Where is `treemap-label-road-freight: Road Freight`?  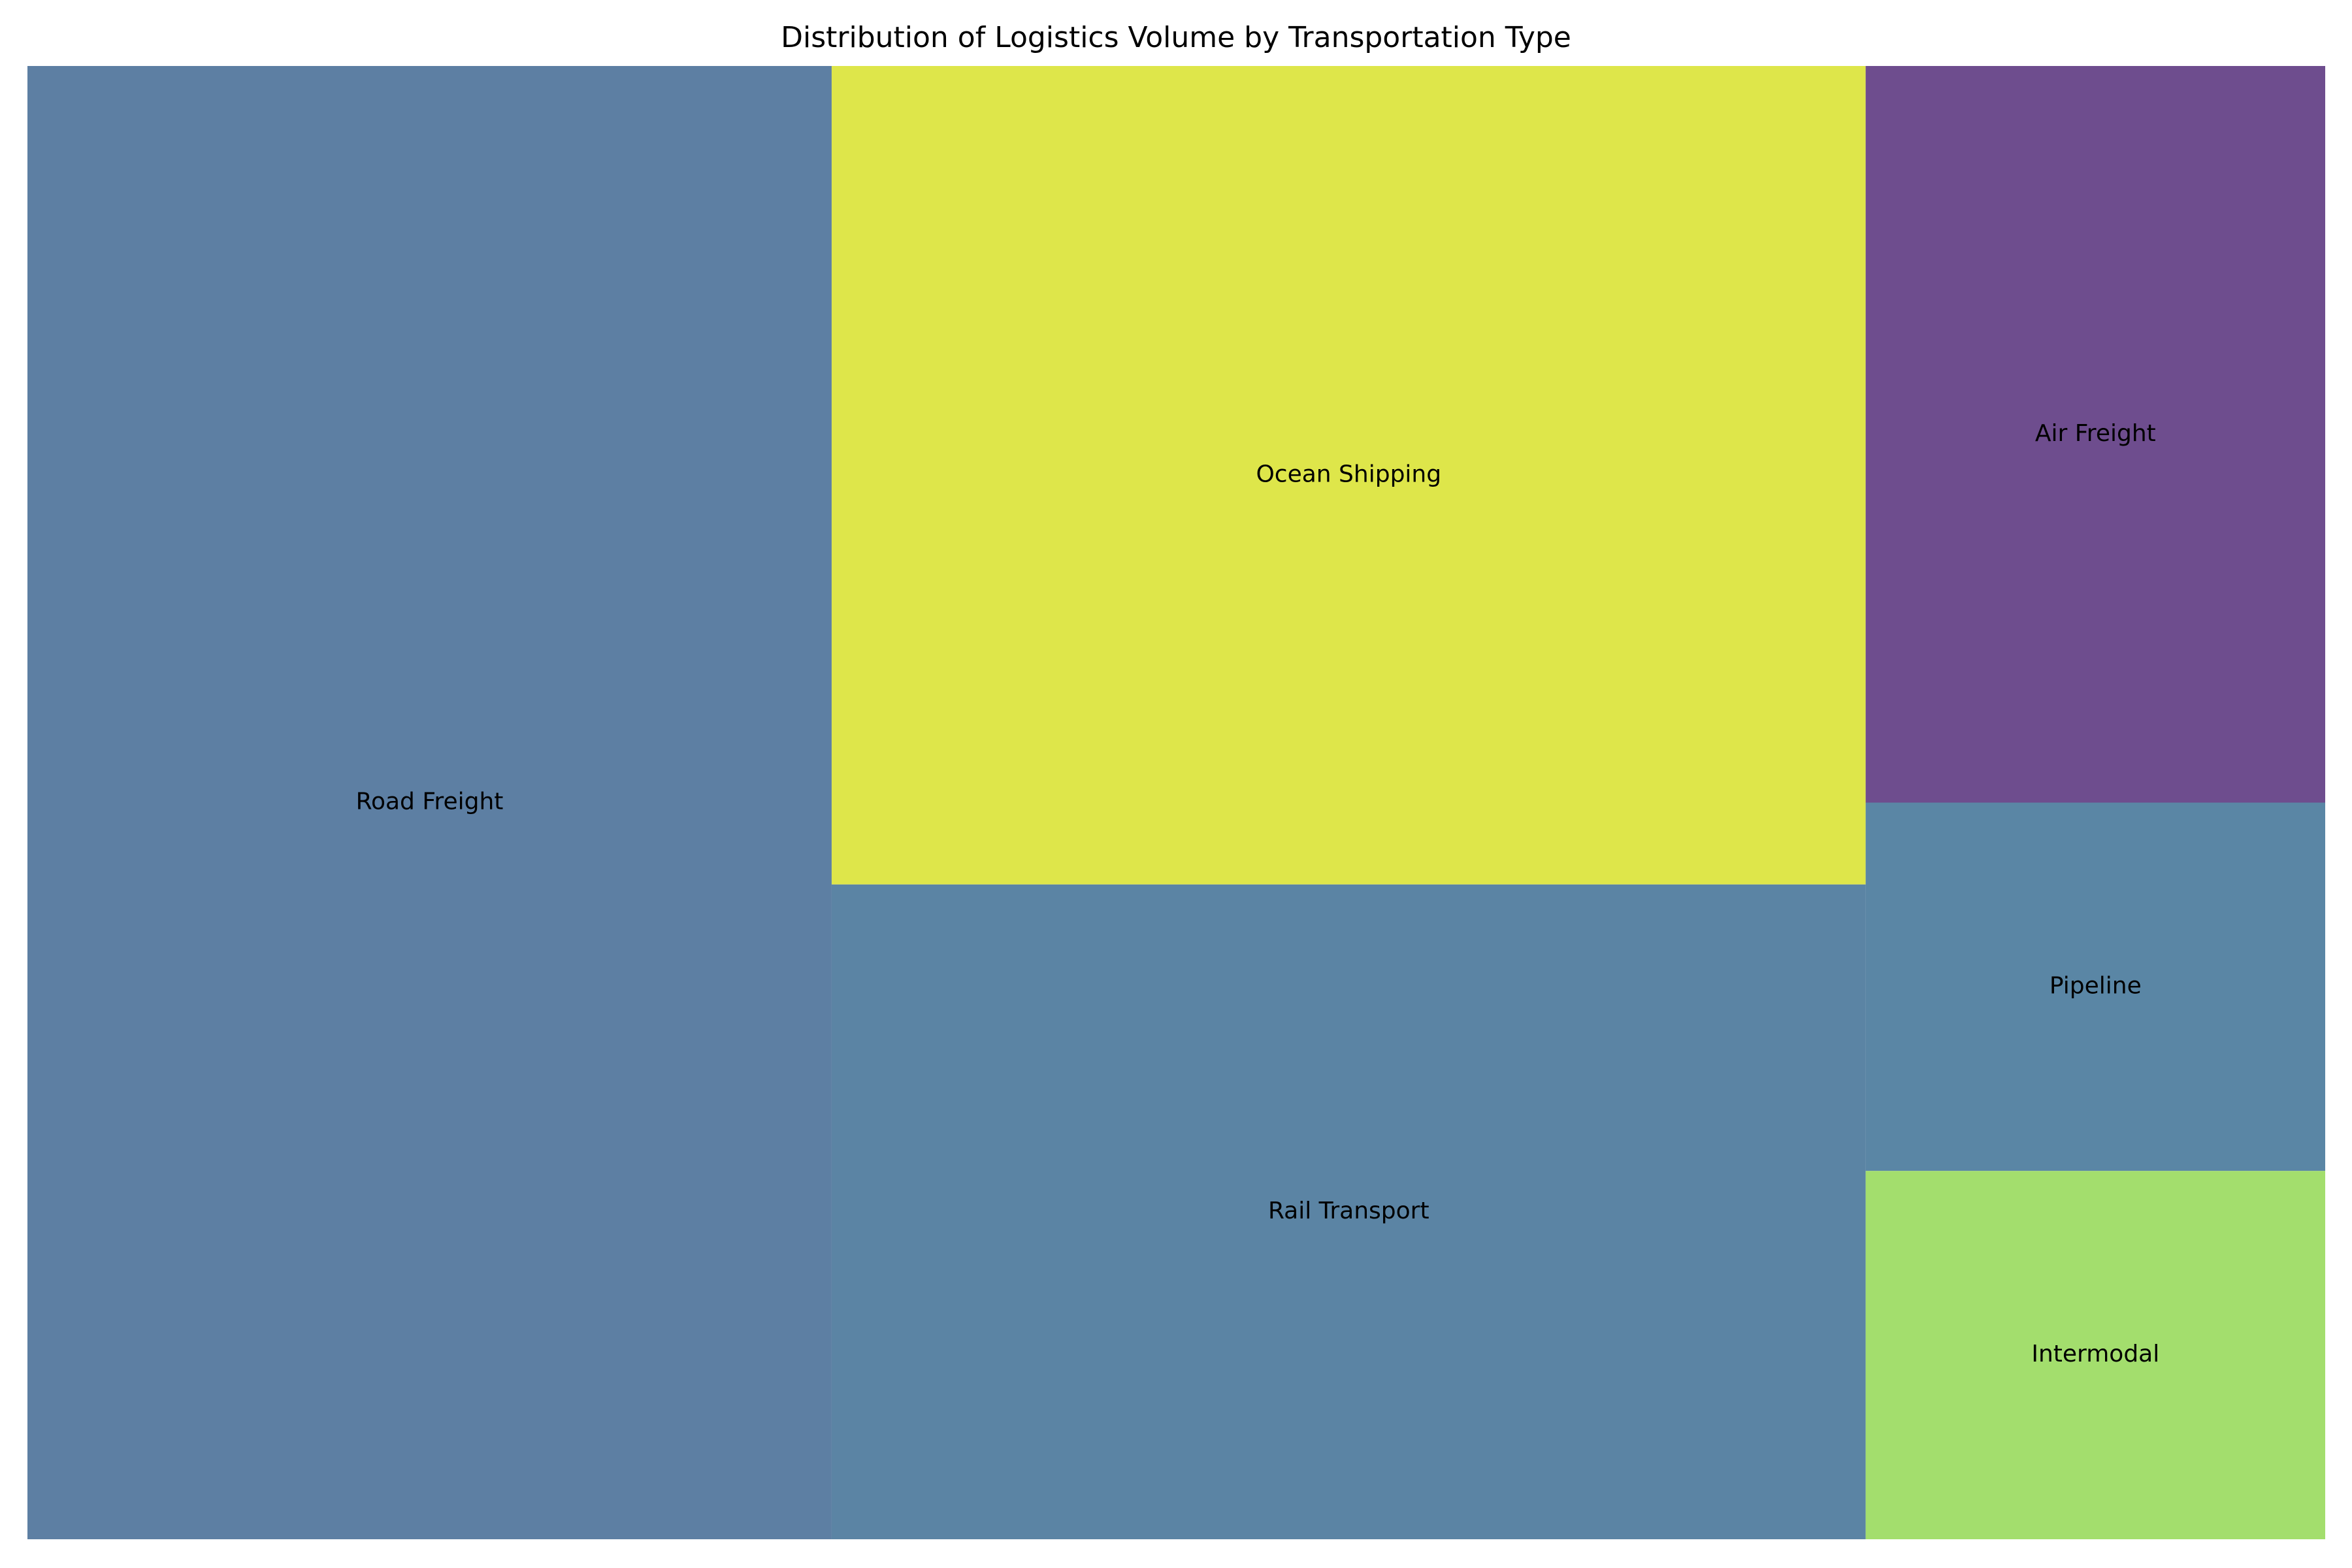
treemap-label-road-freight: Road Freight is located at coordinates (430, 802).